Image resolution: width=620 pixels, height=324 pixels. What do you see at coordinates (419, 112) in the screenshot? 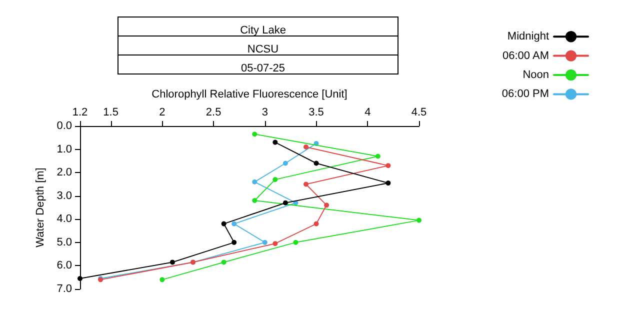
I see `x-tick-label: 4.5` at bounding box center [419, 112].